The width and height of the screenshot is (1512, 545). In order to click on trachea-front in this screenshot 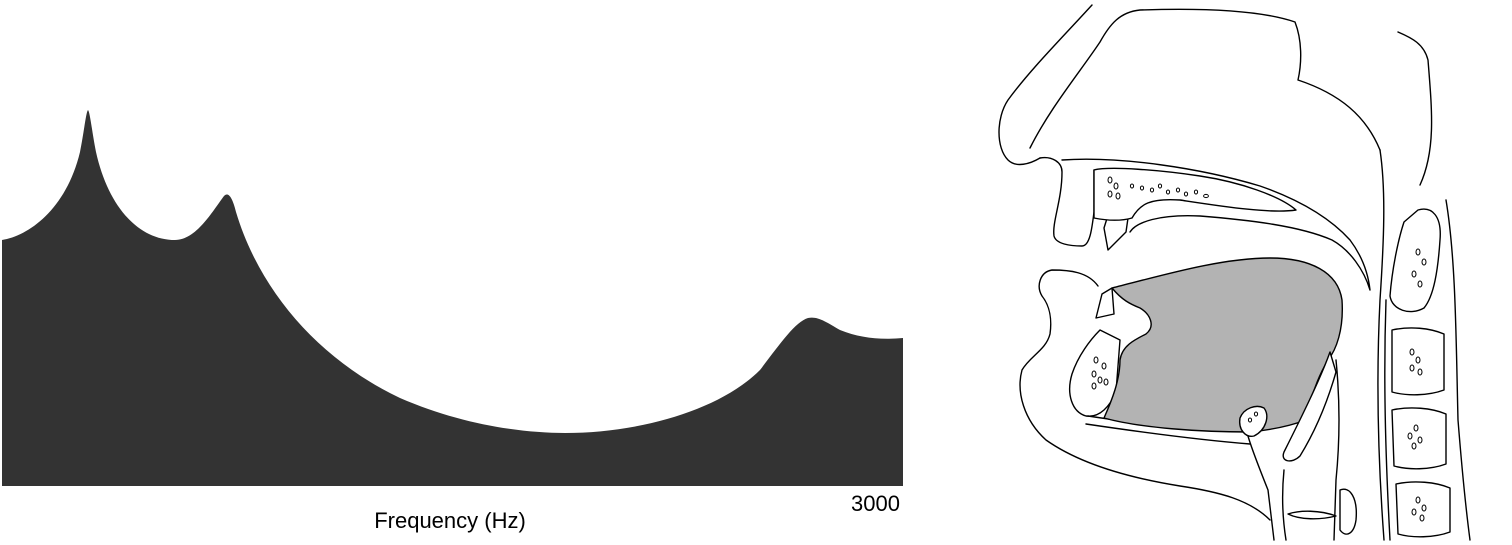, I will do `click(1284, 505)`.